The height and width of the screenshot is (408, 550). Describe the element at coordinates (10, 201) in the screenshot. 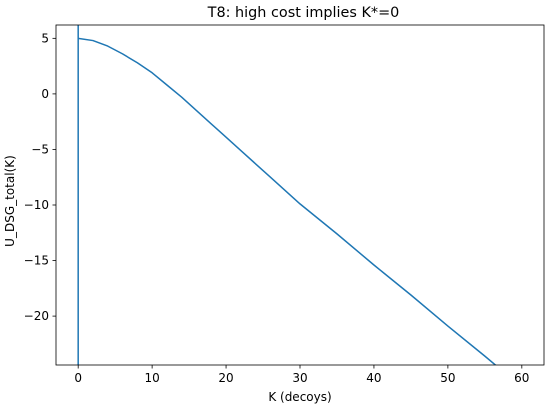

I see `y-axis-label: U_DSG_total(K)` at that location.